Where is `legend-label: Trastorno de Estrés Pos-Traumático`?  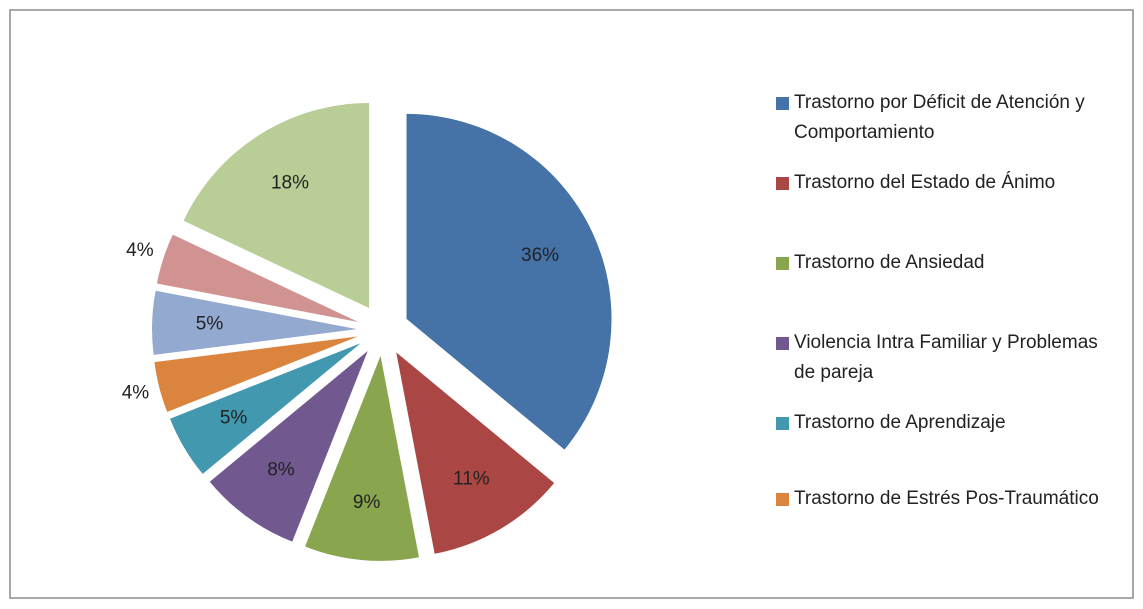 legend-label: Trastorno de Estrés Pos-Traumático is located at coordinates (946, 498).